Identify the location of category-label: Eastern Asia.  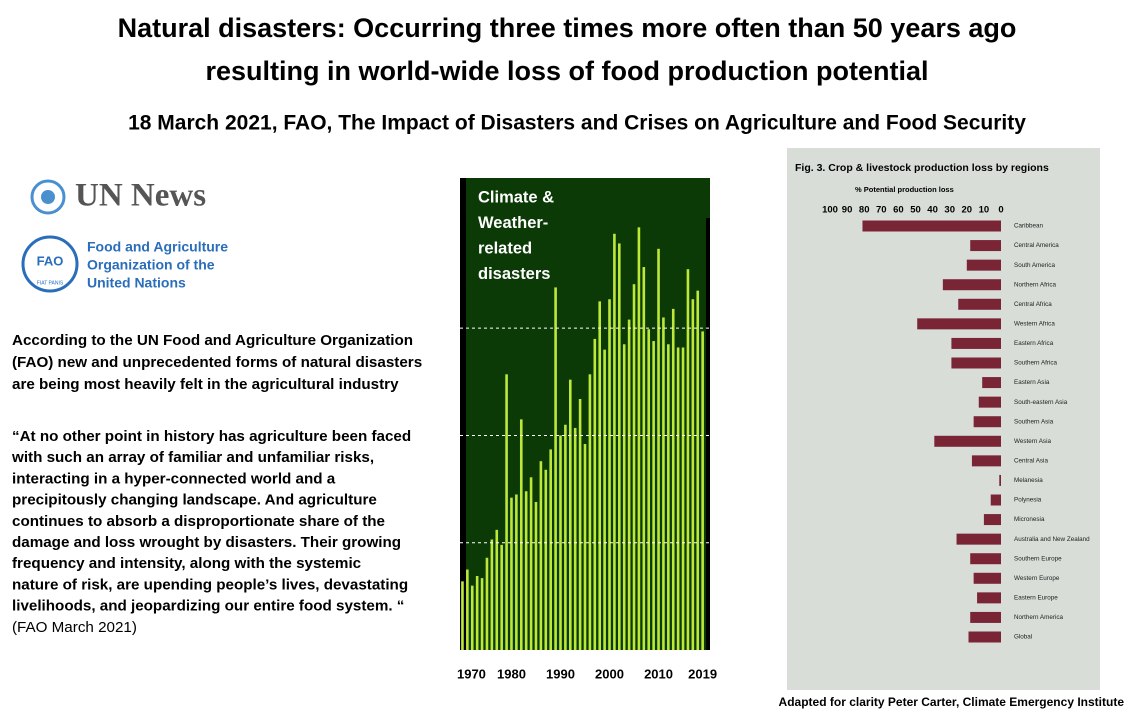
(1032, 382).